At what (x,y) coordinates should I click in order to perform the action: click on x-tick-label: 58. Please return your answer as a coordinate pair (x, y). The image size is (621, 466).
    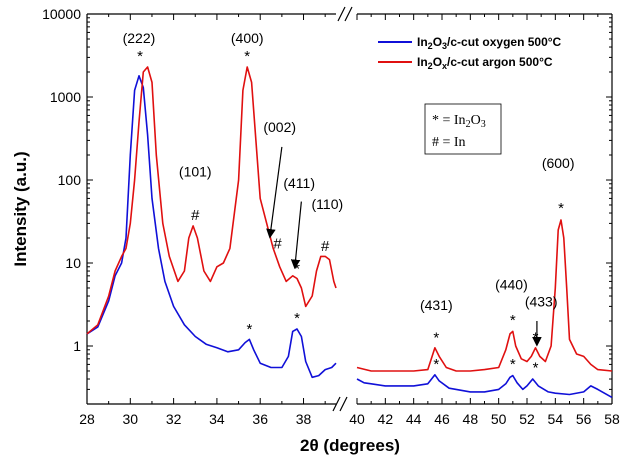
    Looking at the image, I should click on (612, 419).